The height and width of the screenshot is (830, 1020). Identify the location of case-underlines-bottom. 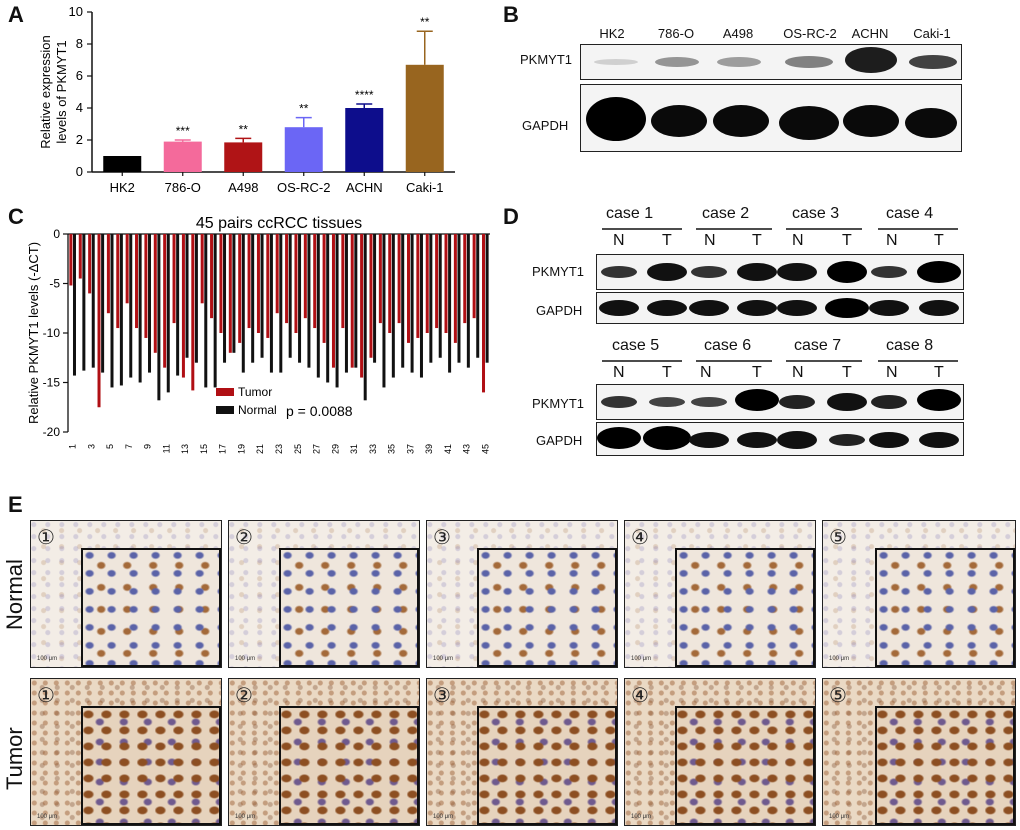
(780, 361).